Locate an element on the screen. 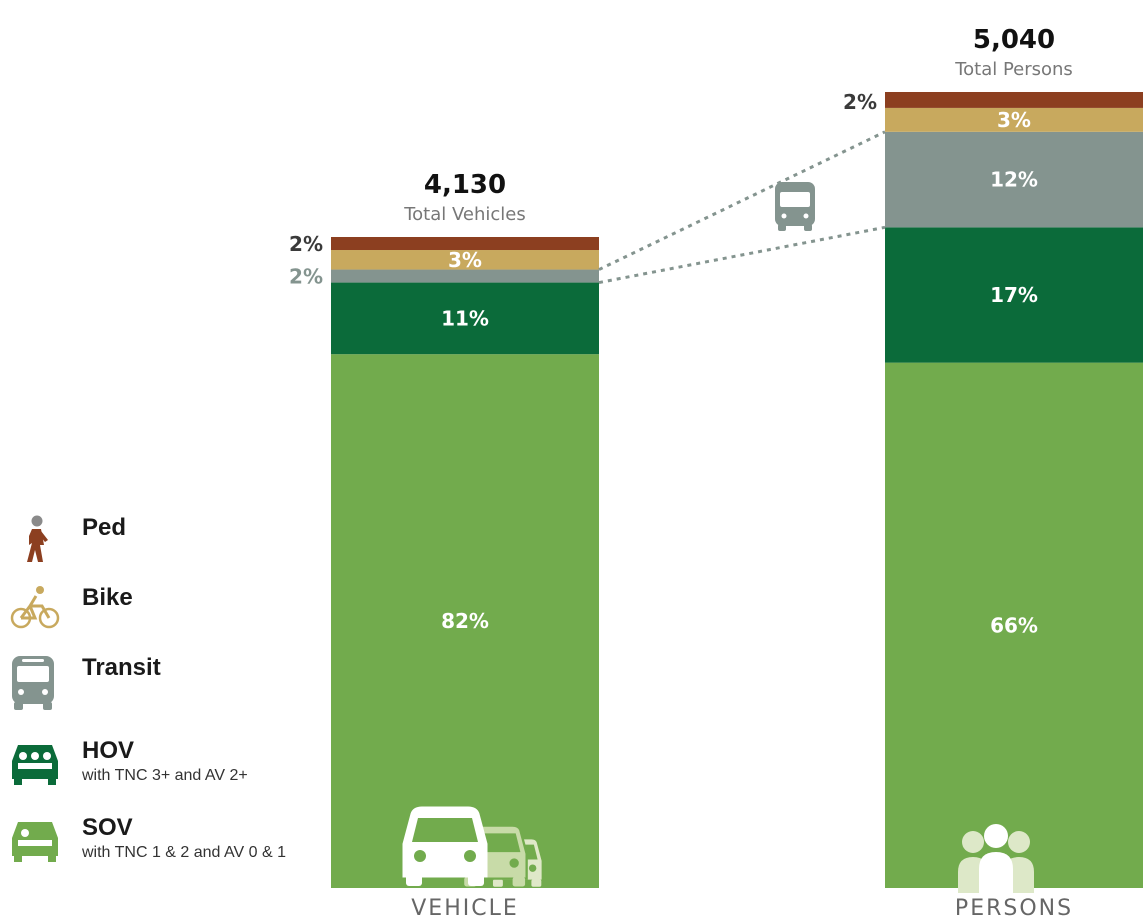  data-label: 82% is located at coordinates (465, 621).